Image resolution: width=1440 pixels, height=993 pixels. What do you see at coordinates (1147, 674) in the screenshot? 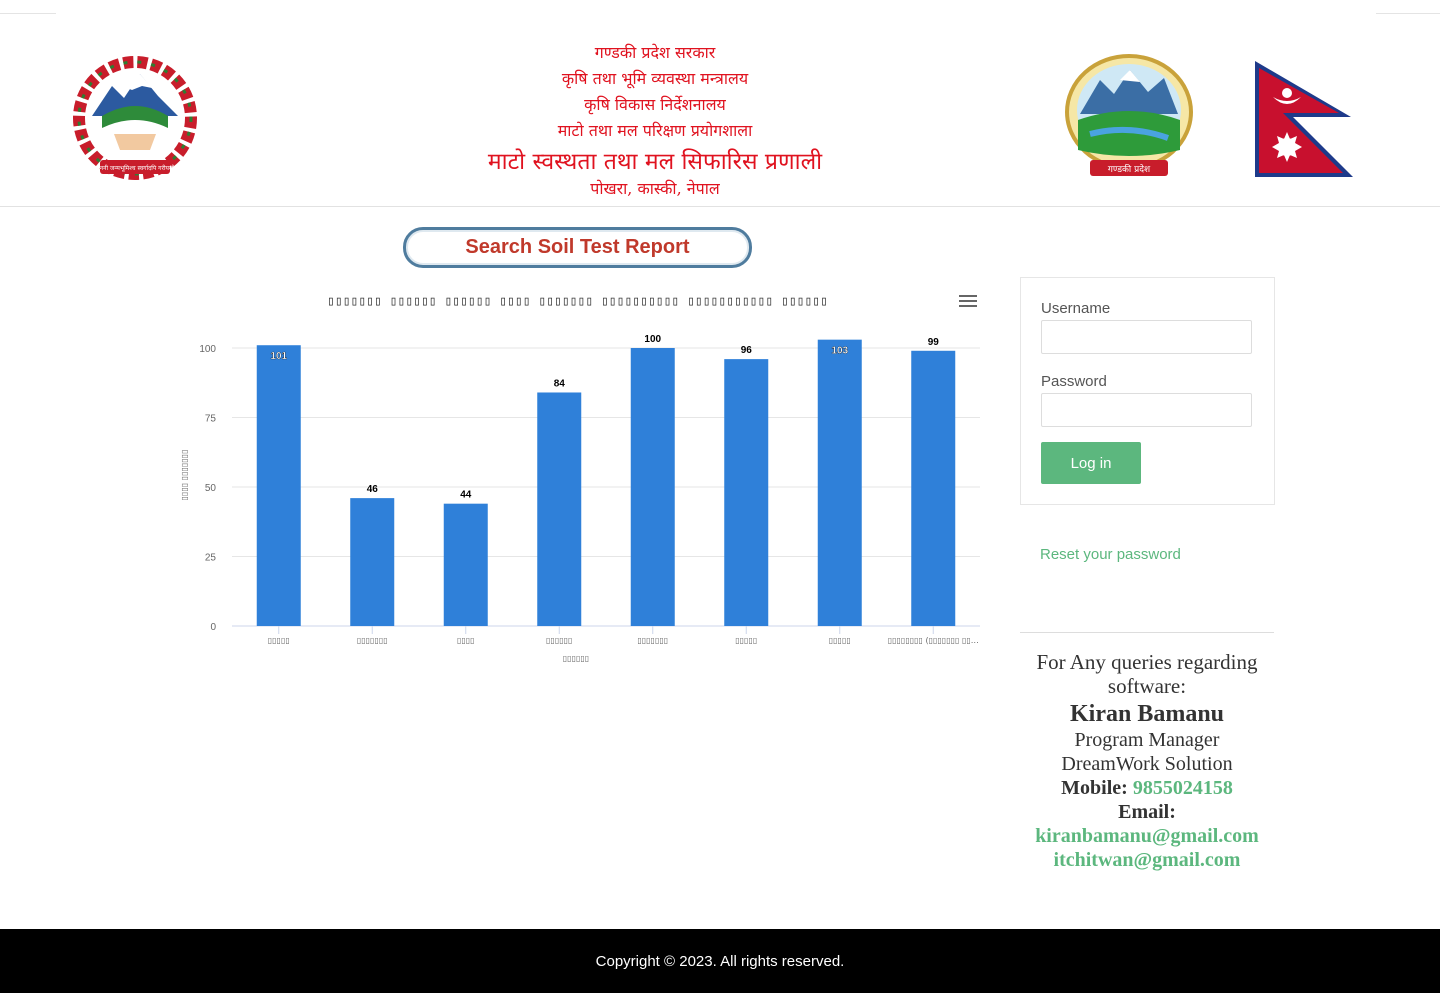
I see `contact-query-text: For Any queries regarding software:` at bounding box center [1147, 674].